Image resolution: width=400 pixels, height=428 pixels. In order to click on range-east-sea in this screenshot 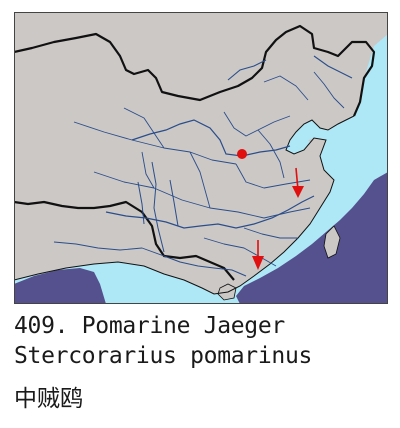, I will do `click(312, 238)`.